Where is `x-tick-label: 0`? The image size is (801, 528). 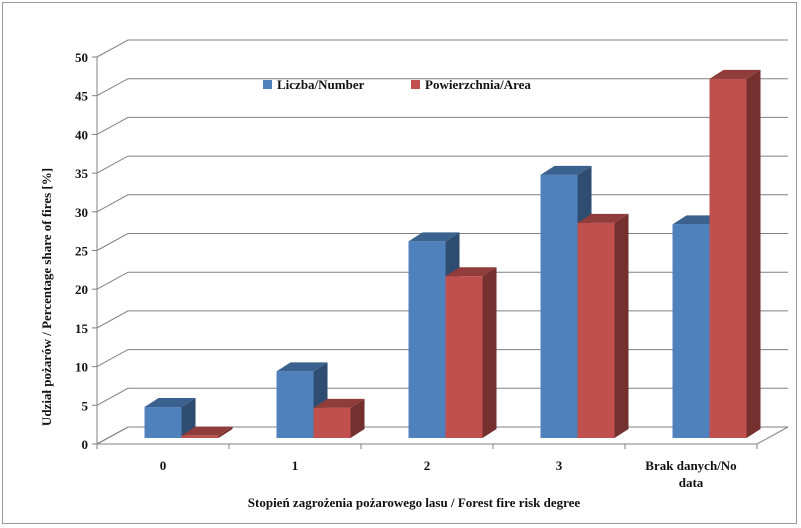 x-tick-label: 0 is located at coordinates (163, 465).